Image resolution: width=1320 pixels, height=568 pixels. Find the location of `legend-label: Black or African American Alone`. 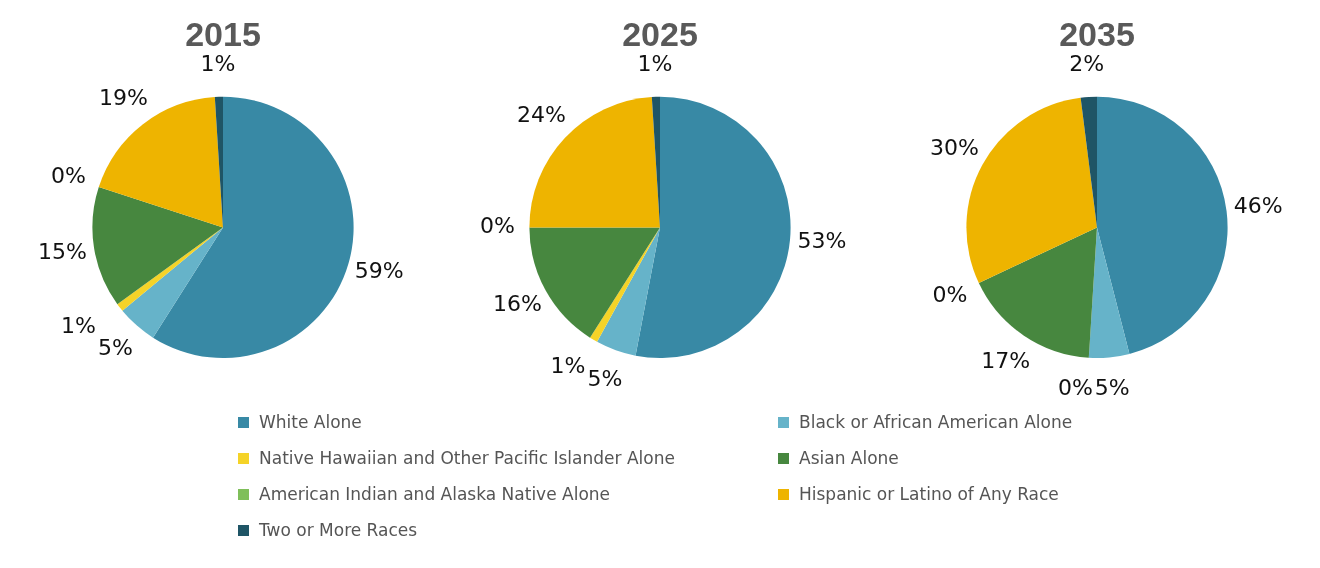

legend-label: Black or African American Alone is located at coordinates (936, 422).